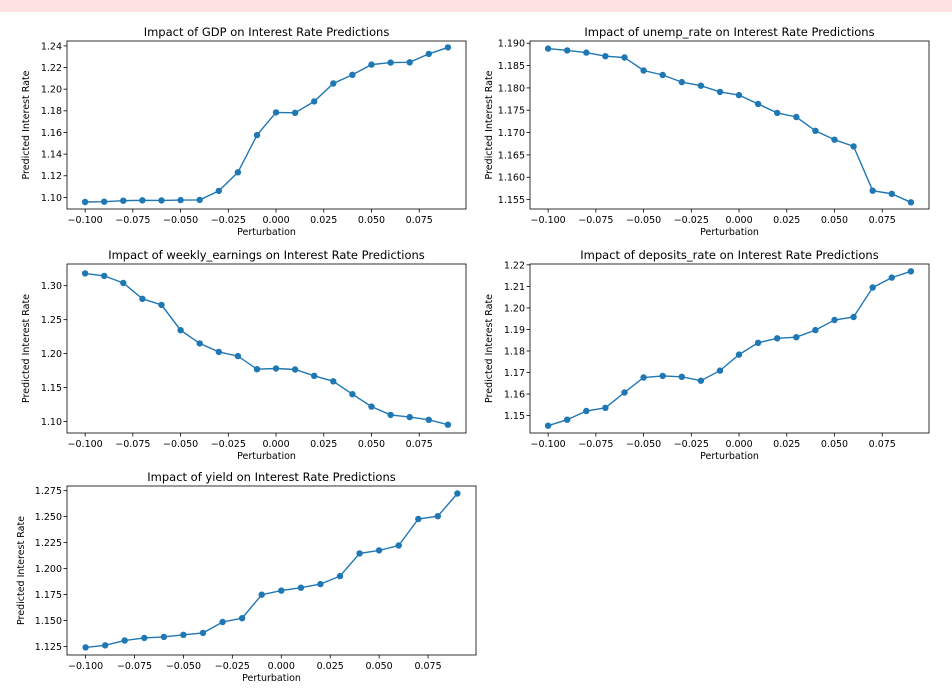 Image resolution: width=952 pixels, height=698 pixels. Describe the element at coordinates (51, 198) in the screenshot. I see `y-tick-label: 1.10` at that location.